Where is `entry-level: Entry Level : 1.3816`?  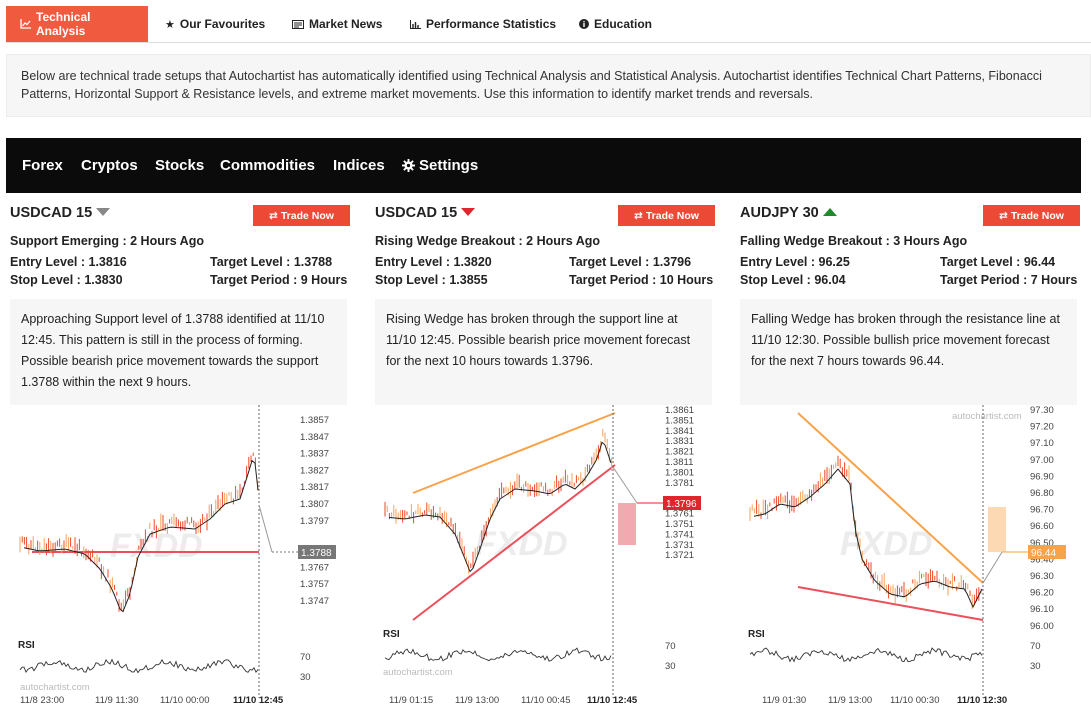
entry-level: Entry Level : 1.3816 is located at coordinates (68, 262).